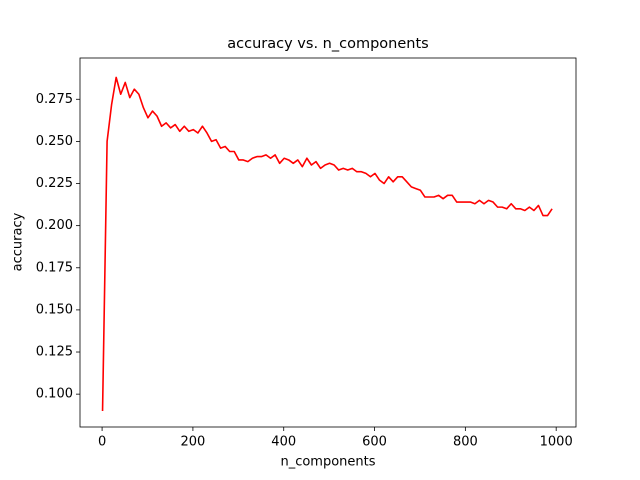 The width and height of the screenshot is (640, 480). What do you see at coordinates (54, 267) in the screenshot?
I see `y-tick-label: 0.175` at bounding box center [54, 267].